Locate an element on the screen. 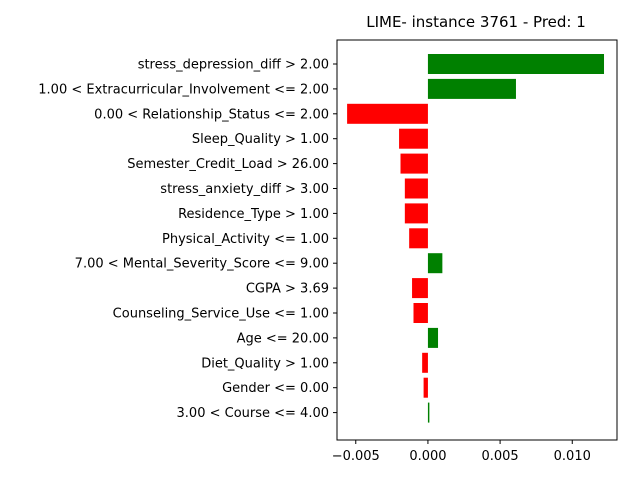  chart-title: LIME- instance 3761 - Pred: 1 is located at coordinates (476, 22).